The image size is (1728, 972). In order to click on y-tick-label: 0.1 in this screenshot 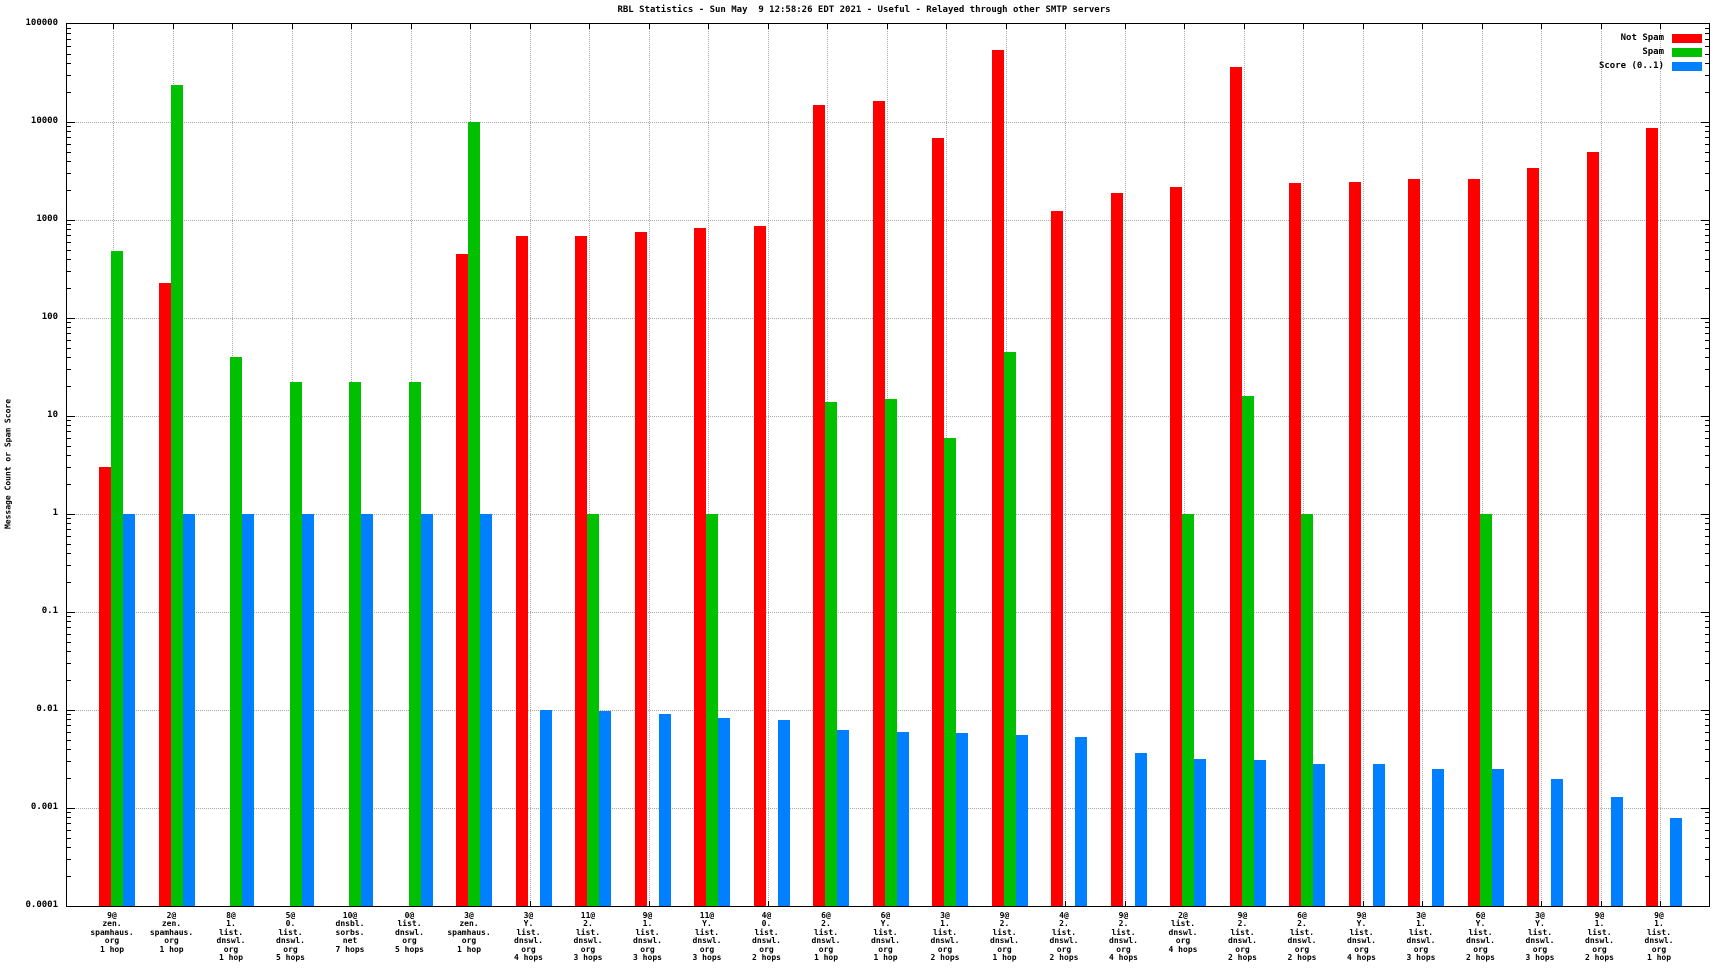, I will do `click(49, 611)`.